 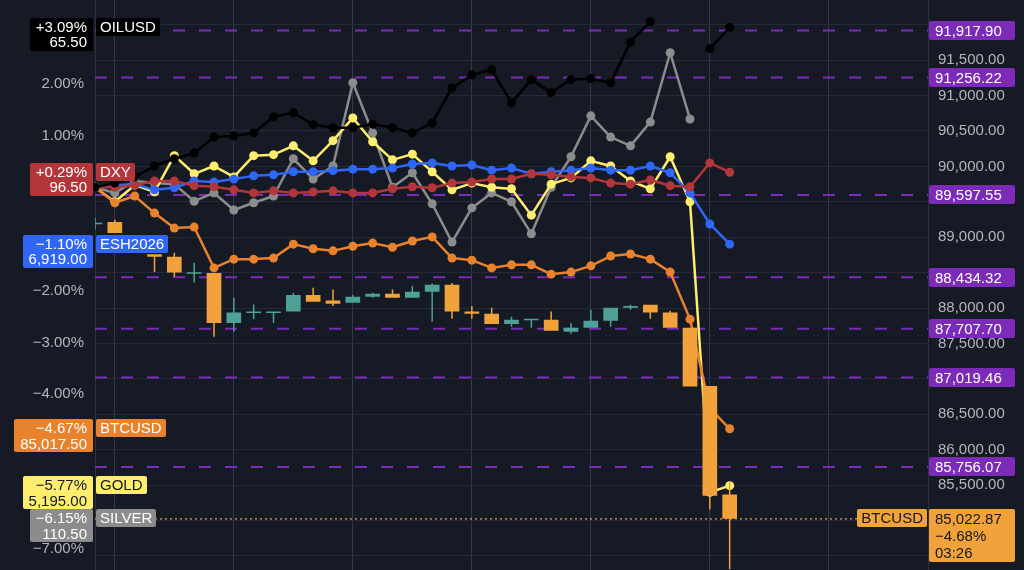 What do you see at coordinates (61, 34) in the screenshot?
I see `text: +3.09% 65.50` at bounding box center [61, 34].